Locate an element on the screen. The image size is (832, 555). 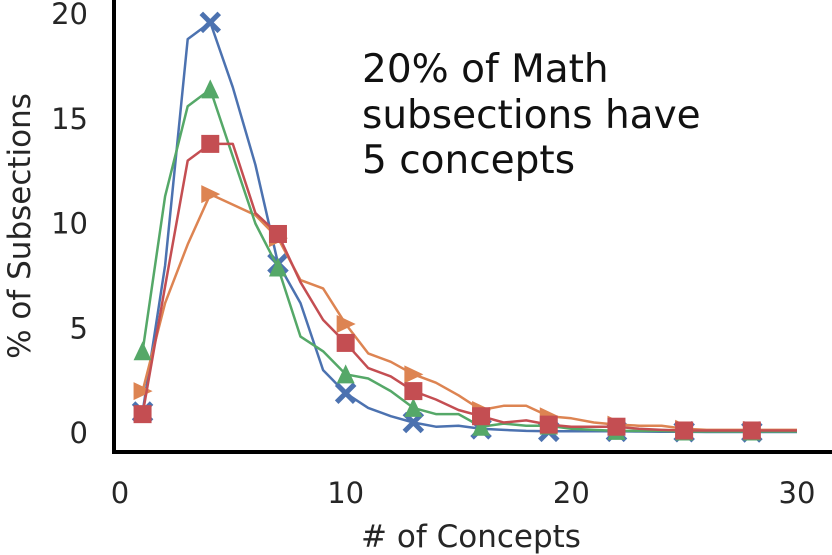
x-axis-label: # of Concepts is located at coordinates (471, 537).